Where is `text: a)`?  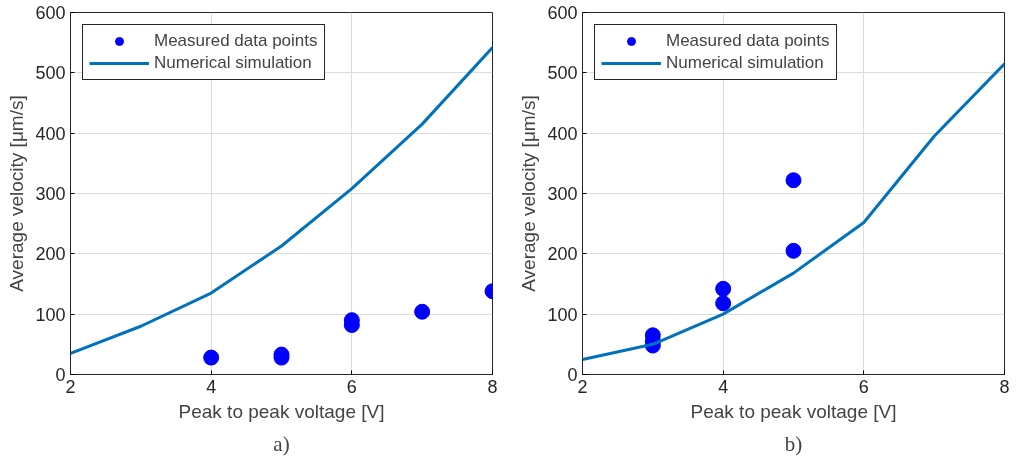 text: a) is located at coordinates (281, 443).